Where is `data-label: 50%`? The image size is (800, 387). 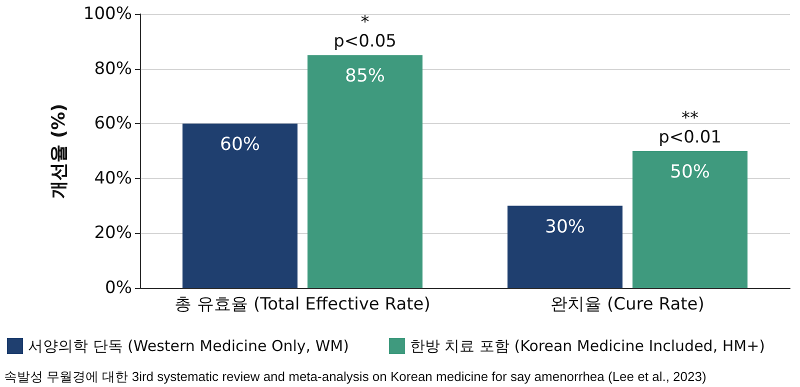
data-label: 50% is located at coordinates (690, 172).